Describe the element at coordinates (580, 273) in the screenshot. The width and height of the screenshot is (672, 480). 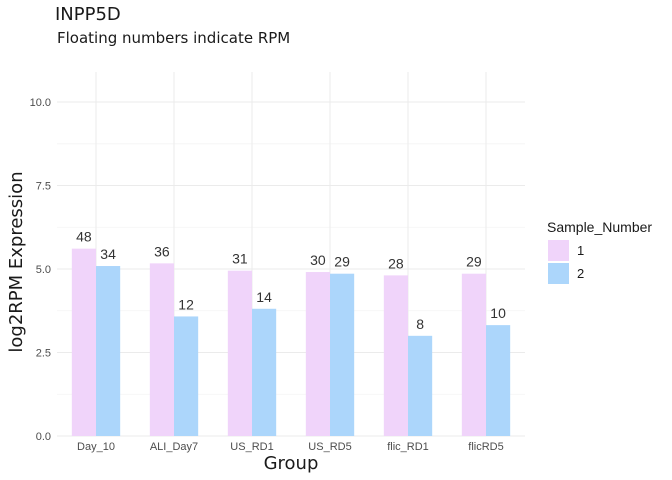
I see `legend-label-2: 2` at that location.